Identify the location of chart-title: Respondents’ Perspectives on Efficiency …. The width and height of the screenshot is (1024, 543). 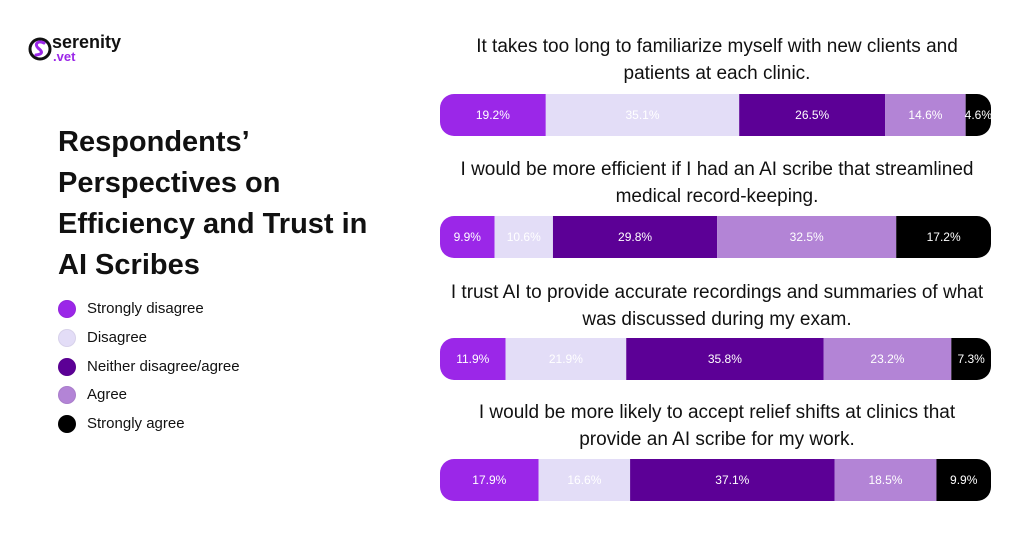
(213, 203).